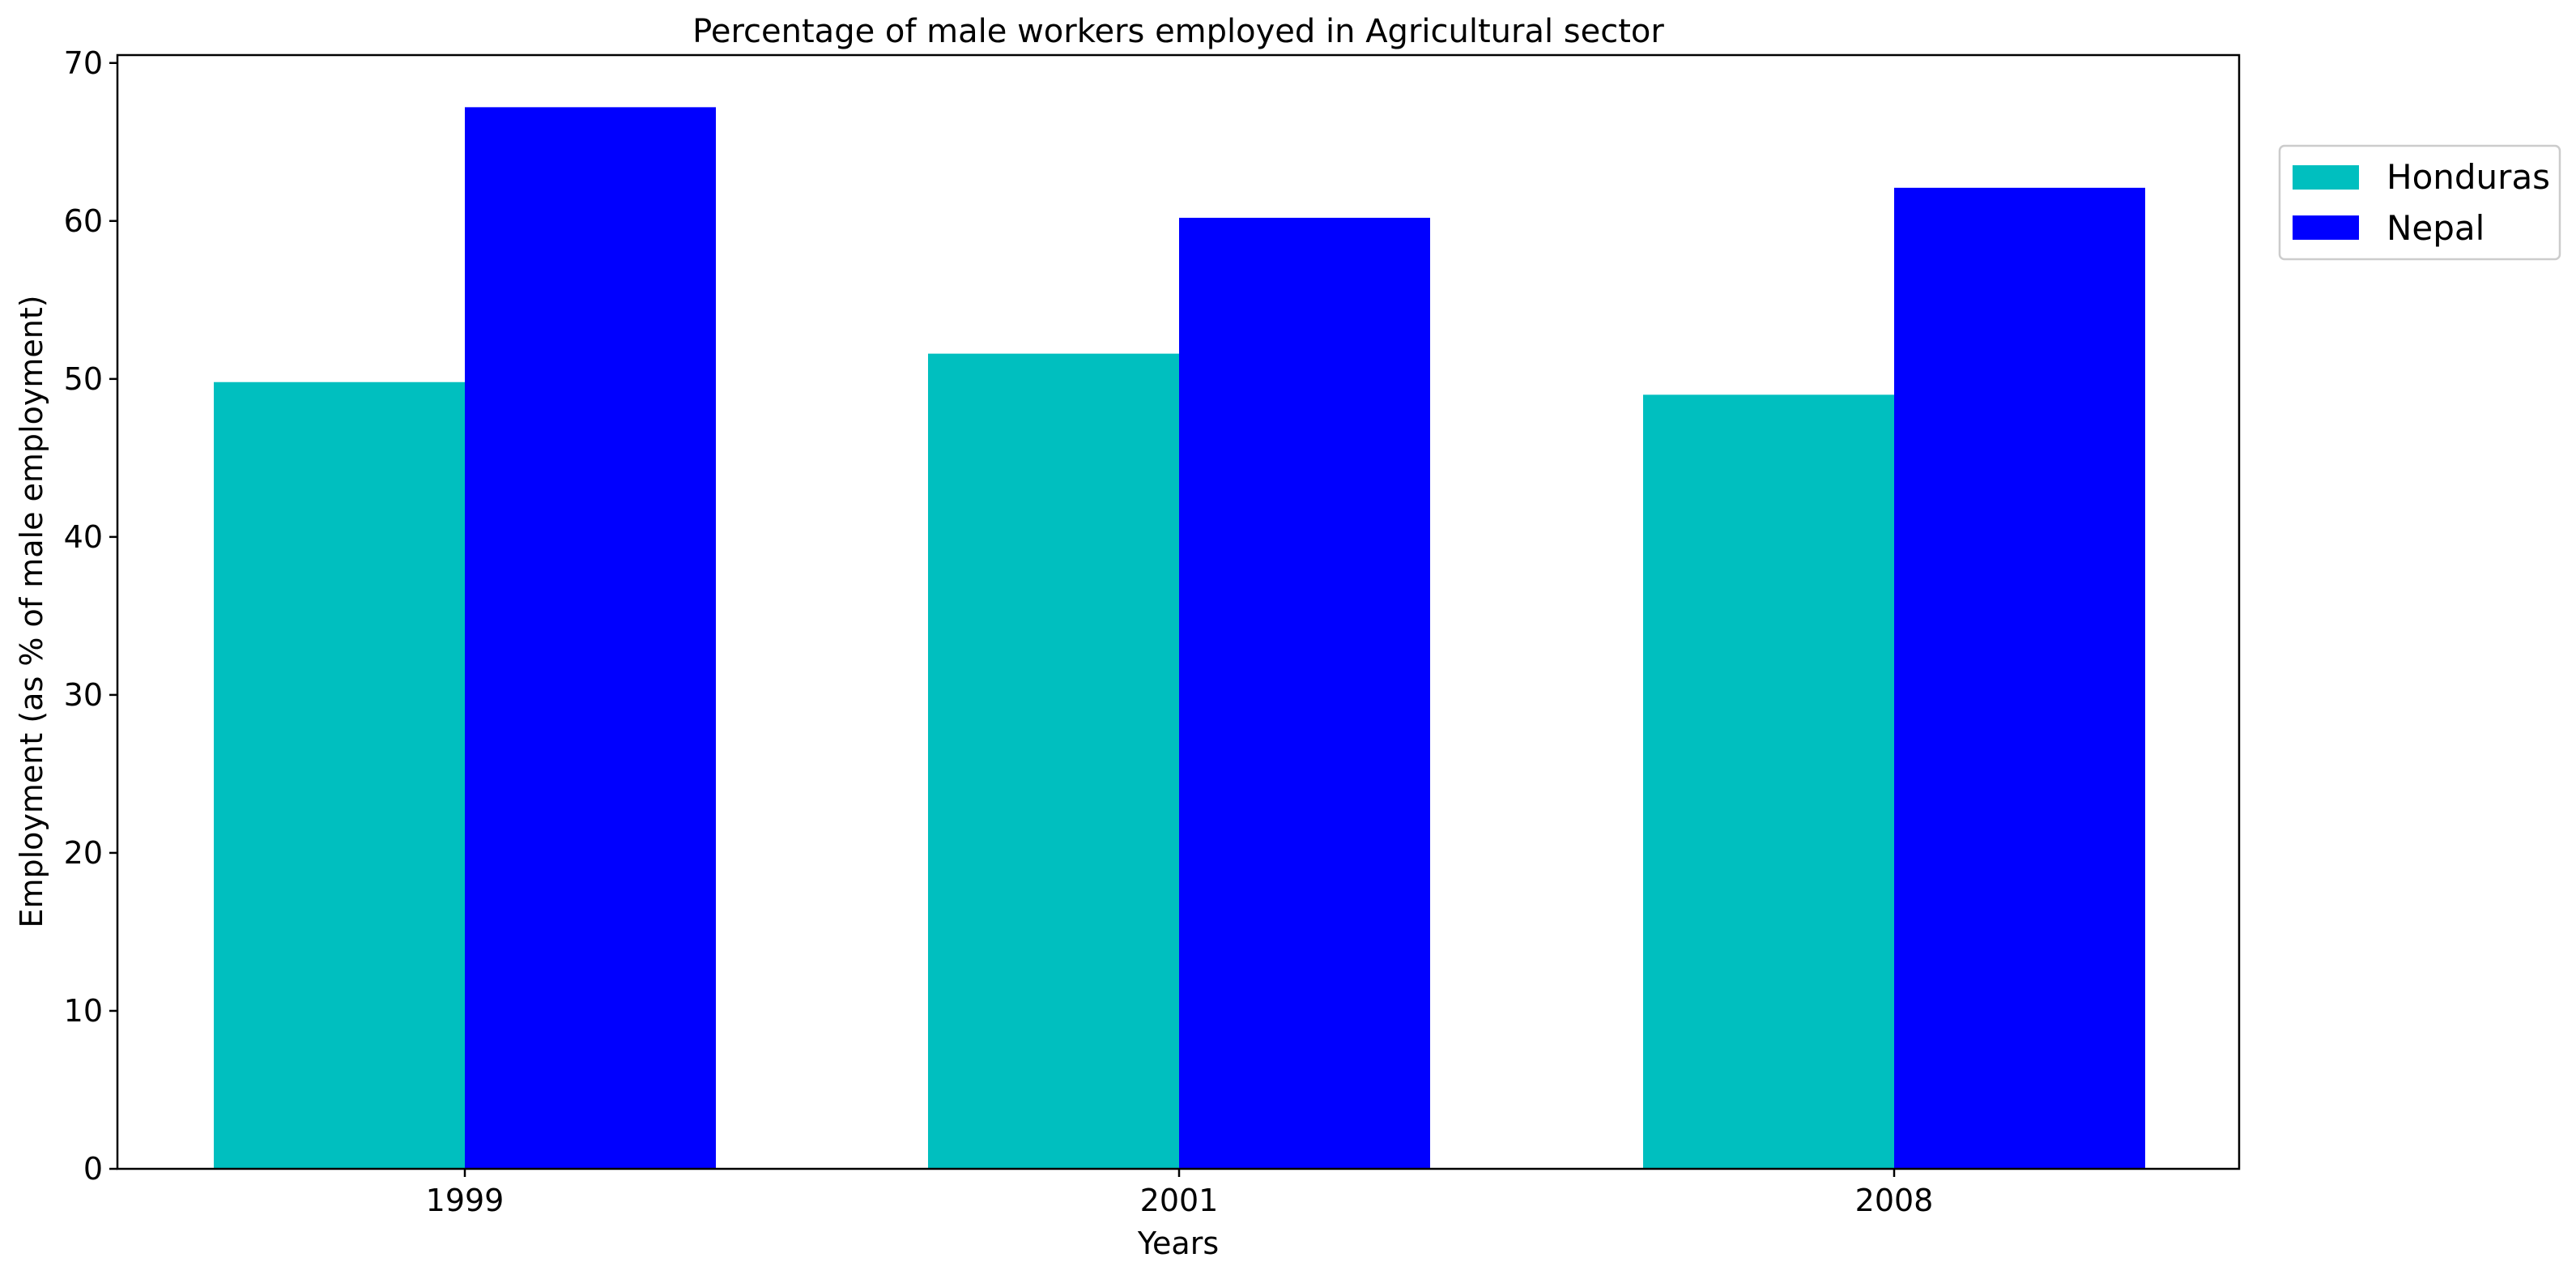  Describe the element at coordinates (590, 638) in the screenshot. I see `bar-nepal-1999` at that location.